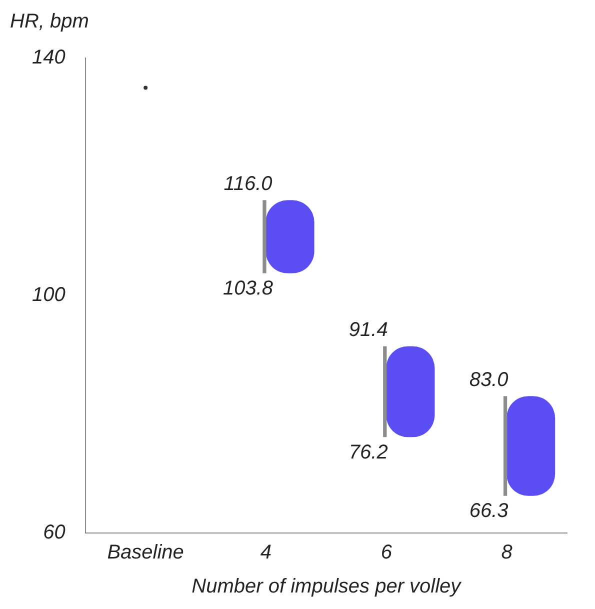 Image resolution: width=595 pixels, height=609 pixels. I want to click on annotation: 76.2, so click(368, 452).